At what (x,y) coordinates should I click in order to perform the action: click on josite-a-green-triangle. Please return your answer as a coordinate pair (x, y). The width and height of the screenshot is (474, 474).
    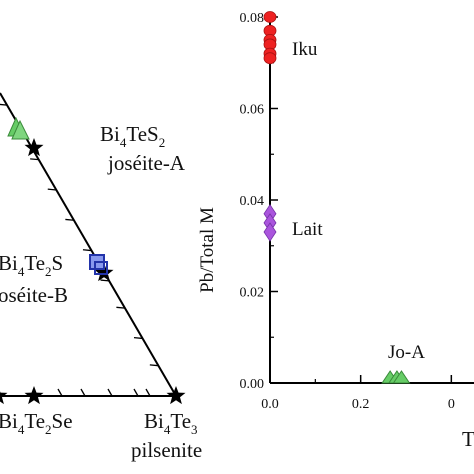
    Looking at the image, I should click on (20, 129).